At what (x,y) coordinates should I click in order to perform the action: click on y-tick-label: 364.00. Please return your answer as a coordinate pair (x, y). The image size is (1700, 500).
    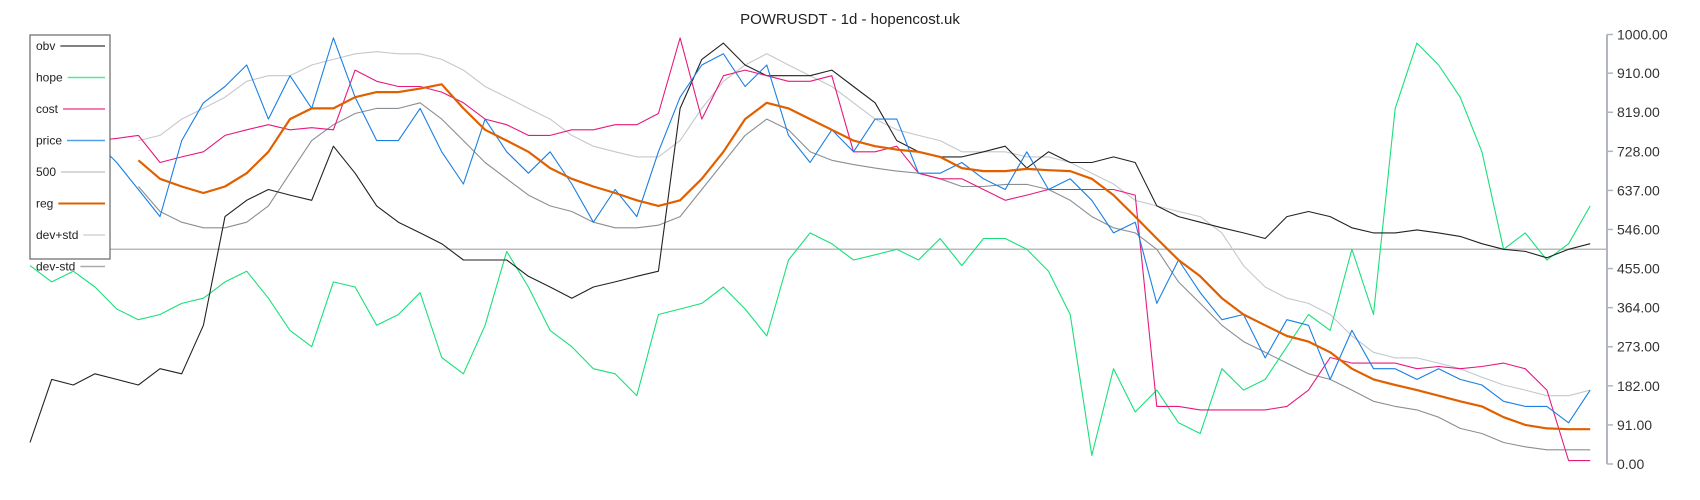
    Looking at the image, I should click on (1638, 308).